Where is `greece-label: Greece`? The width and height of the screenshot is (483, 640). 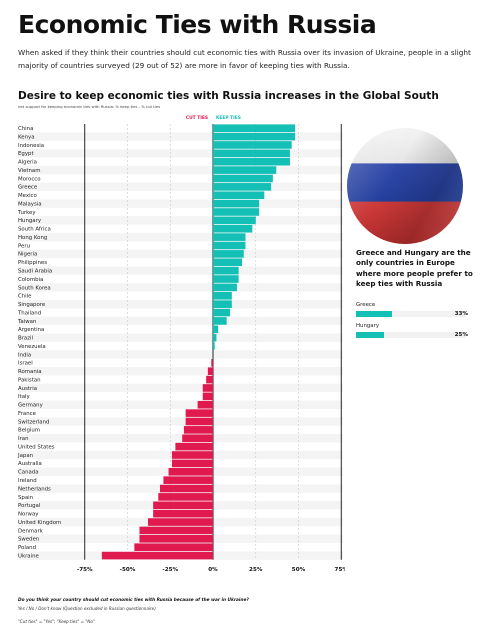
greece-label: Greece is located at coordinates (366, 305).